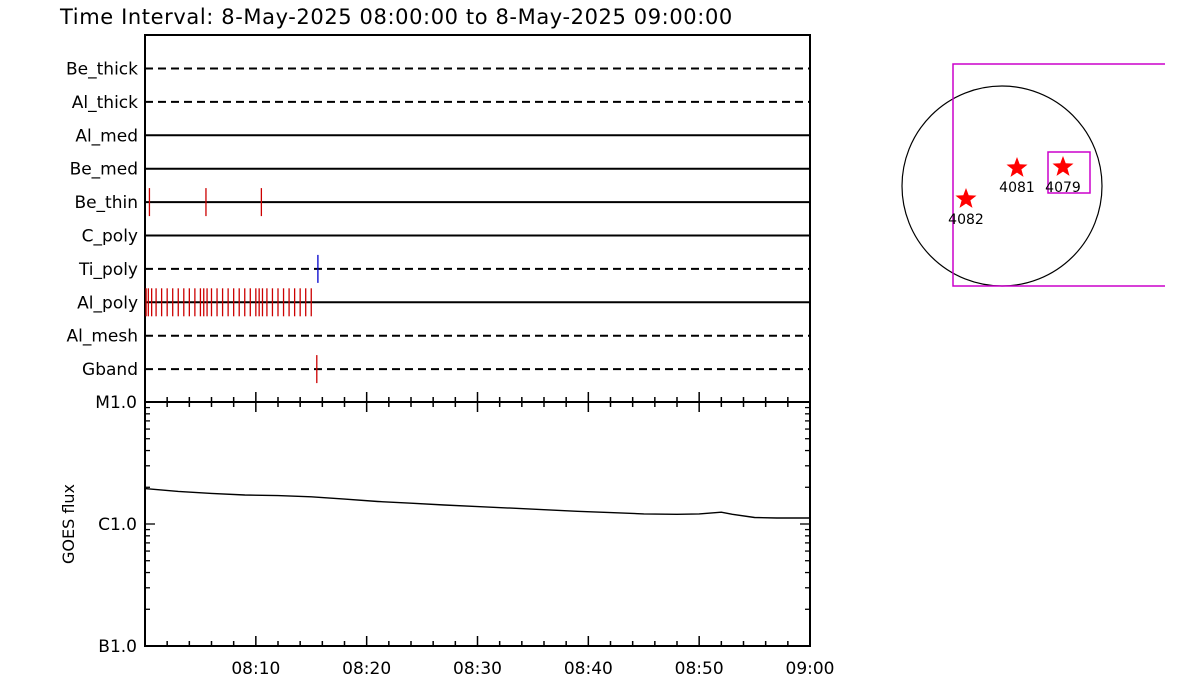 The width and height of the screenshot is (1200, 700). What do you see at coordinates (255, 669) in the screenshot?
I see `x-tick-label: 08:10` at bounding box center [255, 669].